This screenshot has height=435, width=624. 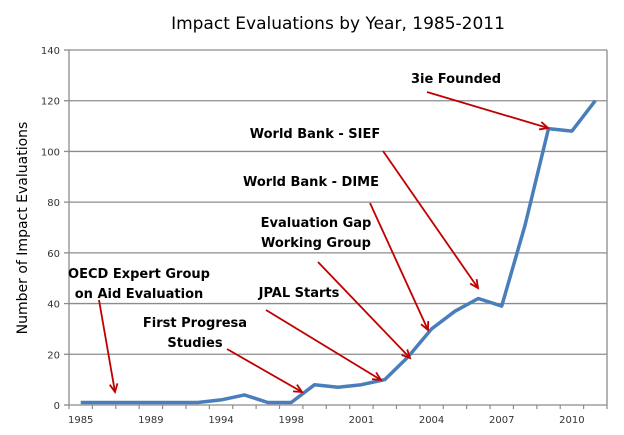 What do you see at coordinates (501, 420) in the screenshot?
I see `x-tick-label: 2007` at bounding box center [501, 420].